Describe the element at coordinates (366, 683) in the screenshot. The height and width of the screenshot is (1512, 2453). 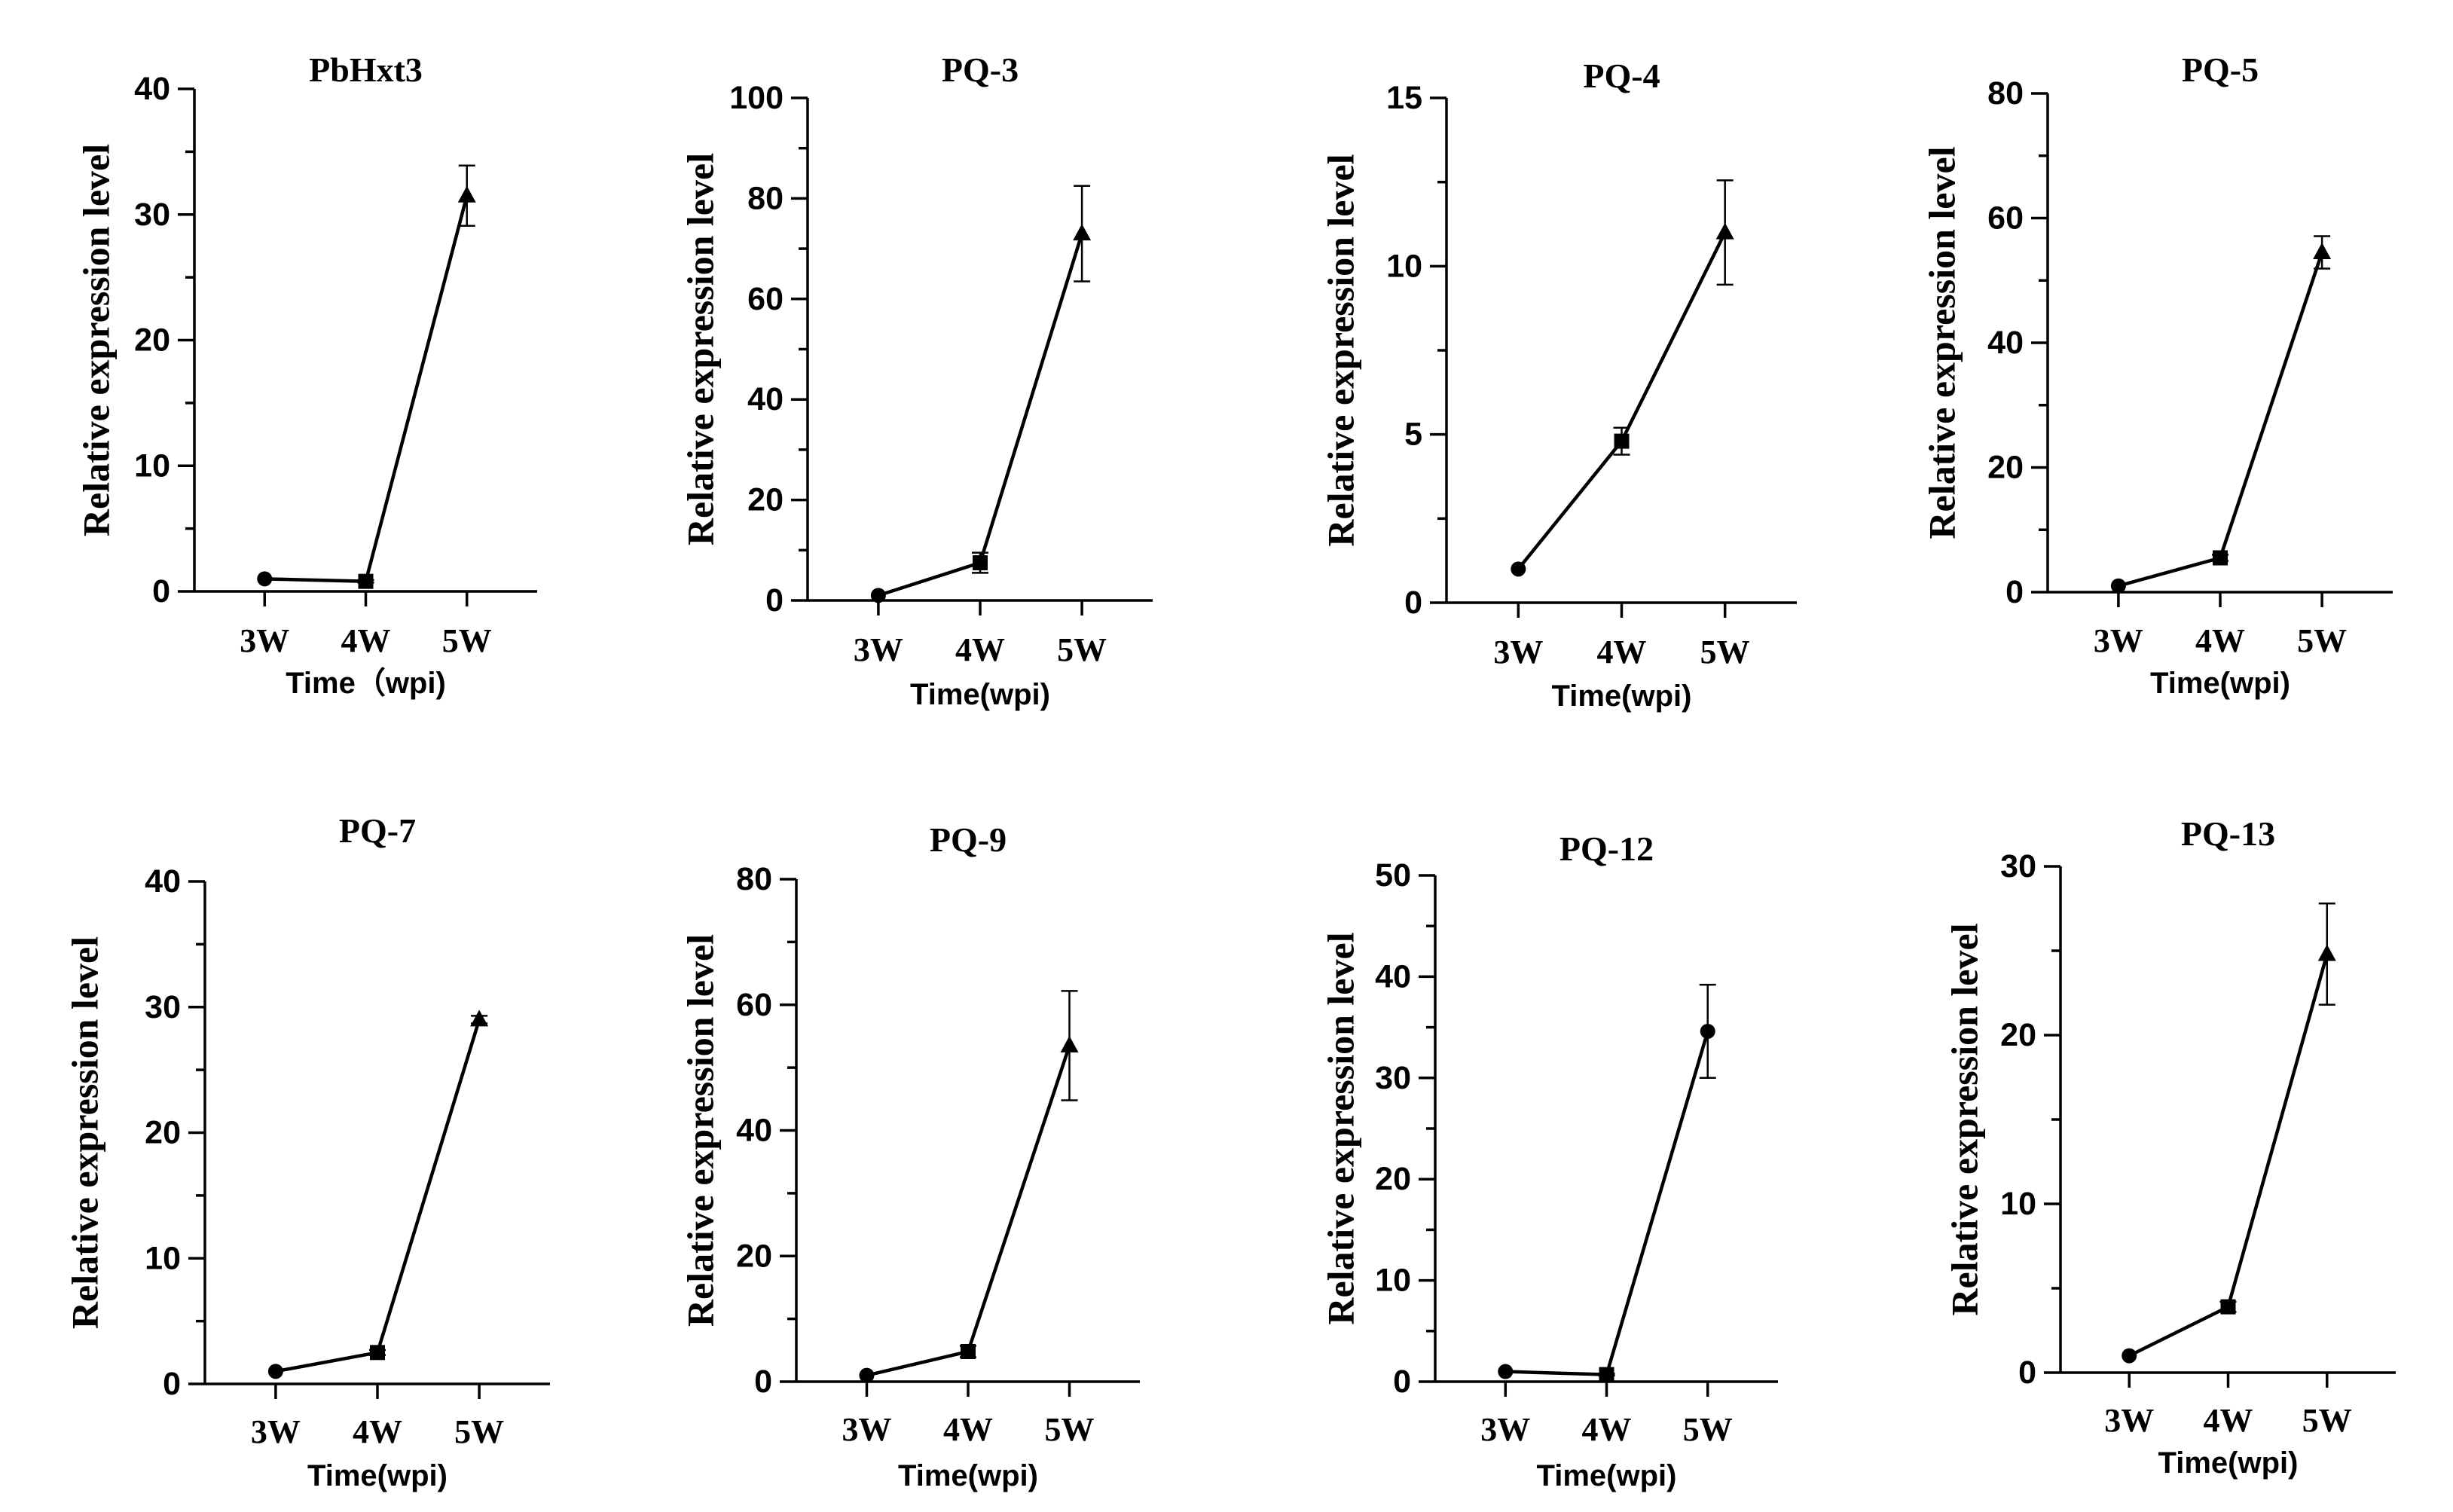
I see `x-axis-label: Time（wpi)` at that location.